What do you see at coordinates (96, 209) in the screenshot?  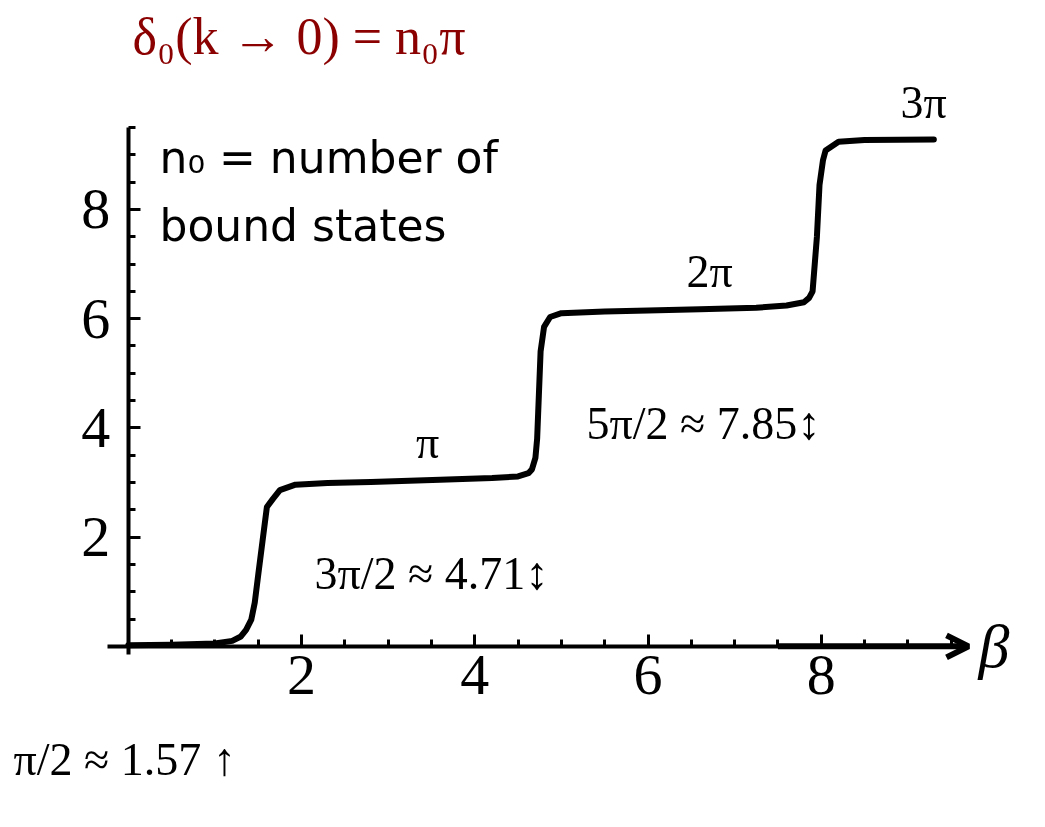 I see `y-tick-label: 8` at bounding box center [96, 209].